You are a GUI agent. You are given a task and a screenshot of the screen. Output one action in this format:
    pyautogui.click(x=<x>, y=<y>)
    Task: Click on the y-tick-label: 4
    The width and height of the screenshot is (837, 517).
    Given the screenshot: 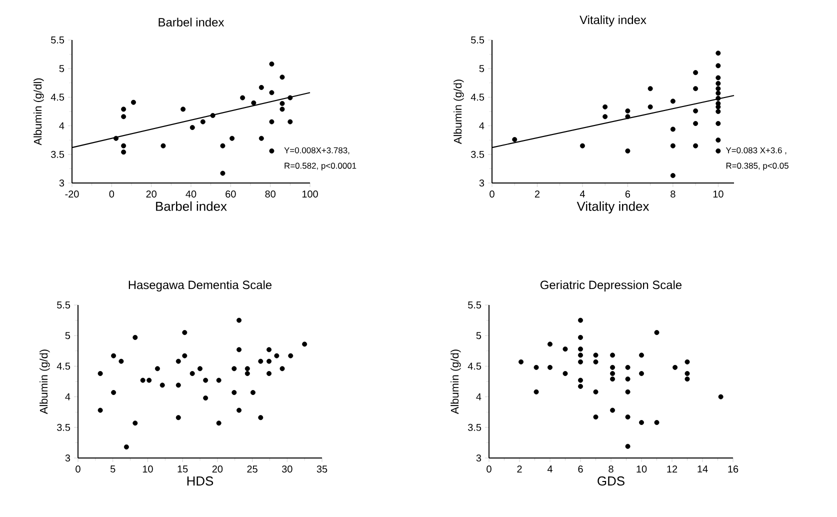 What is the action you would take?
    pyautogui.click(x=479, y=396)
    